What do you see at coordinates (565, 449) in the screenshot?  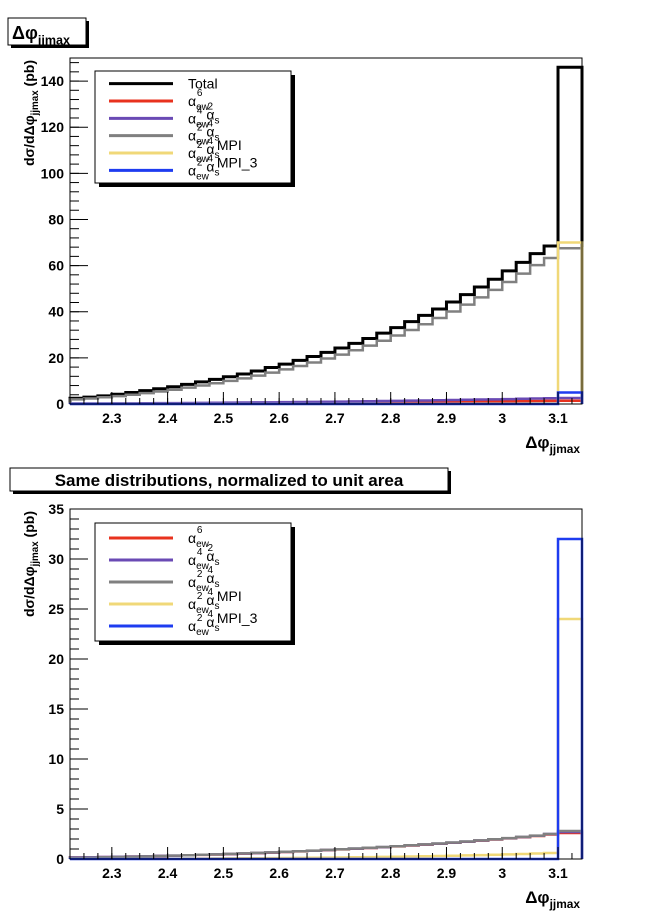 I see `x-axis-title-sub: jjmax` at bounding box center [565, 449].